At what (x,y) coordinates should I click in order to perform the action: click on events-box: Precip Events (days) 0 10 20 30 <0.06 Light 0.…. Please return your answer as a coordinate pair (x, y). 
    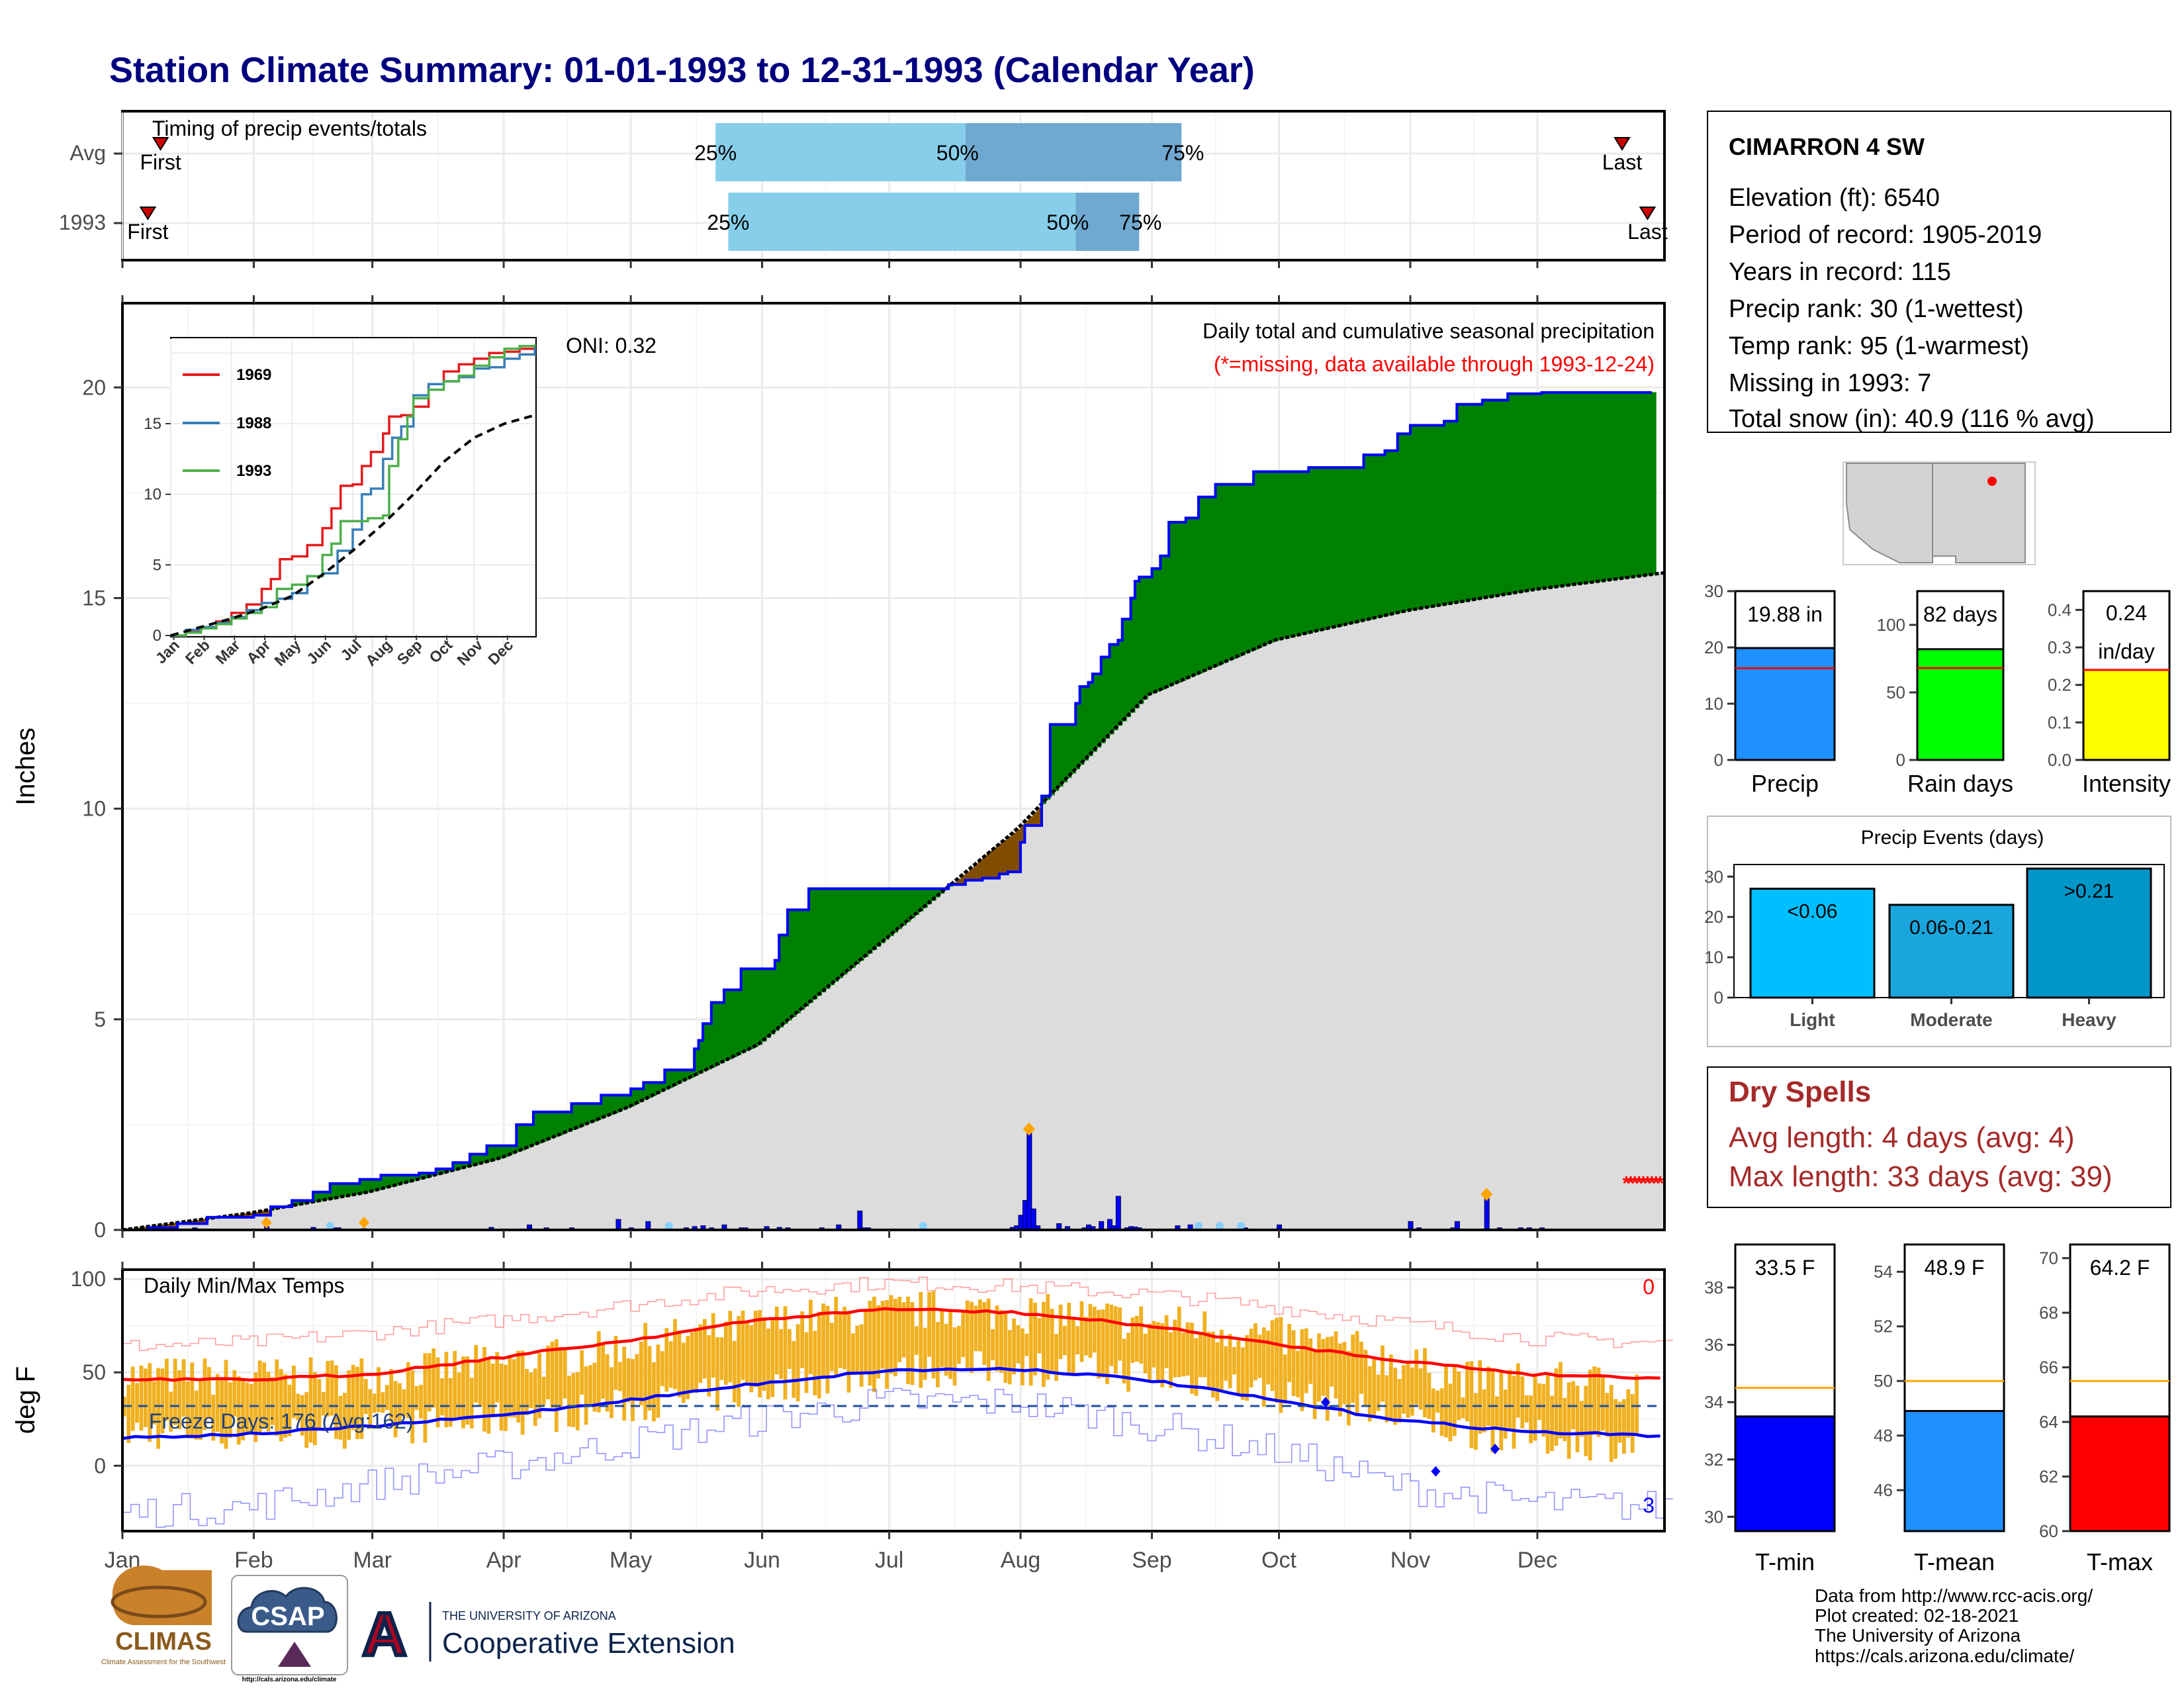
    Looking at the image, I should click on (1937, 931).